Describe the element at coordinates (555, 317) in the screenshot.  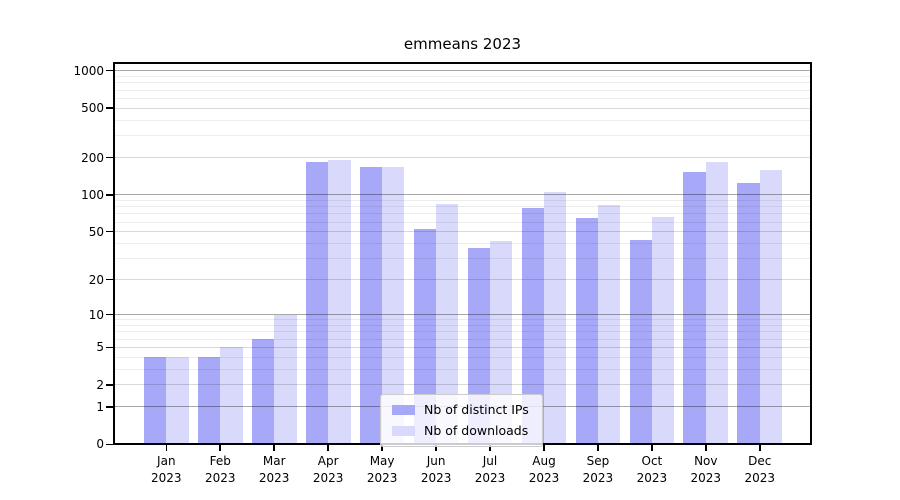
I see `bar-aug-downloads` at that location.